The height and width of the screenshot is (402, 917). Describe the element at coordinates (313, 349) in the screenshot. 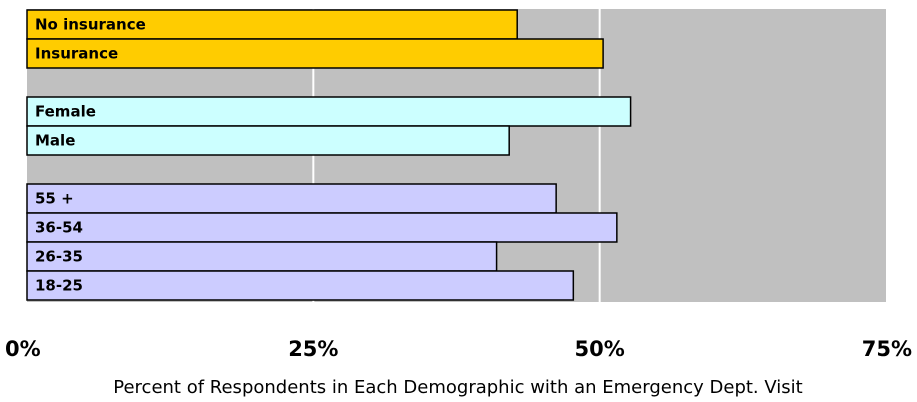

I see `x-tick-label: 25%` at that location.